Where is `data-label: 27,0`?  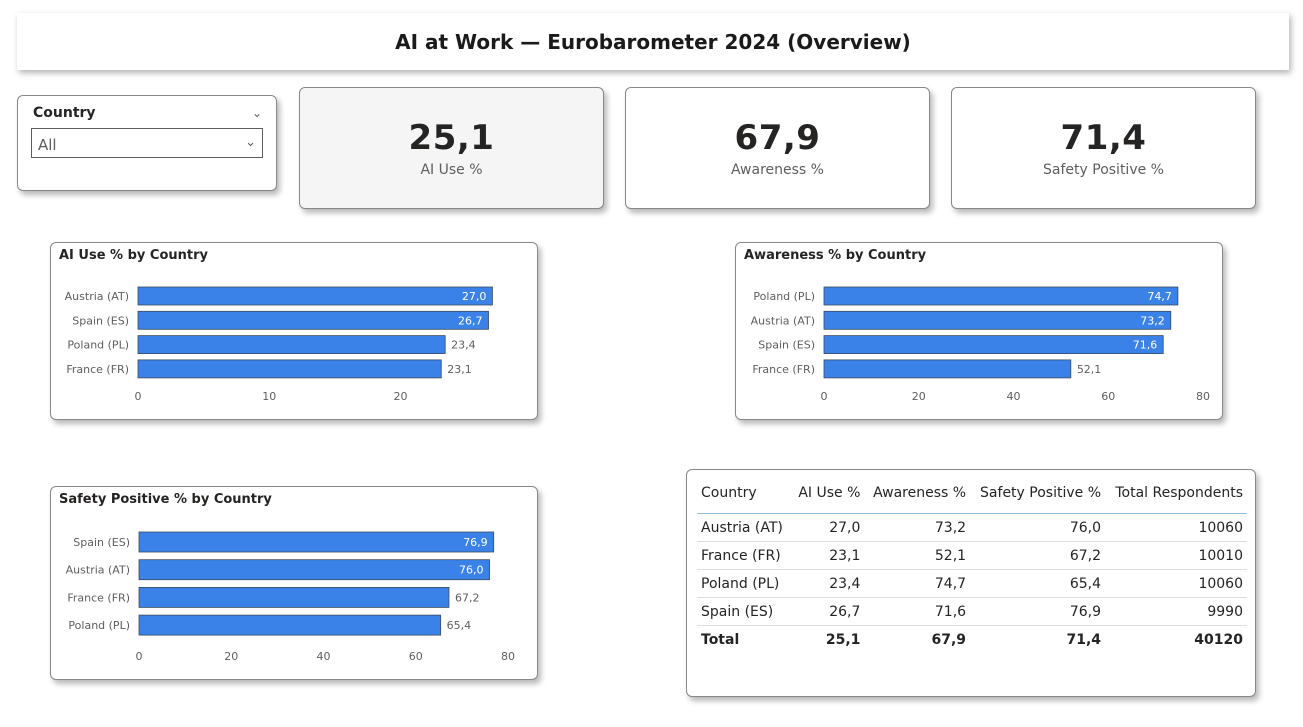
data-label: 27,0 is located at coordinates (474, 296).